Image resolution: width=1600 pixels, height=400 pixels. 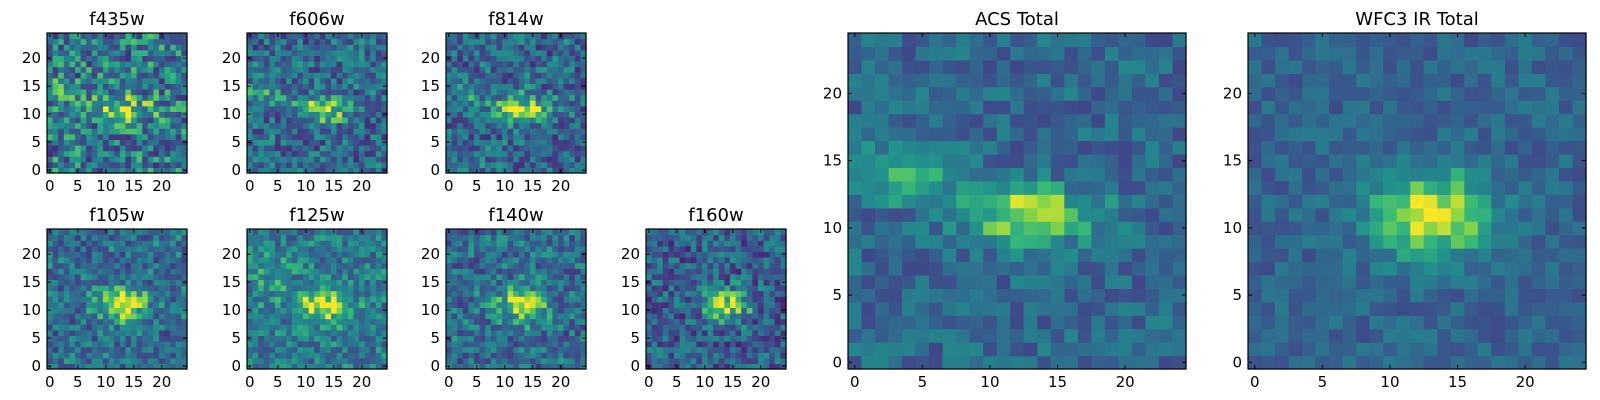 What do you see at coordinates (630, 310) in the screenshot?
I see `y-tick-label: 10` at bounding box center [630, 310].